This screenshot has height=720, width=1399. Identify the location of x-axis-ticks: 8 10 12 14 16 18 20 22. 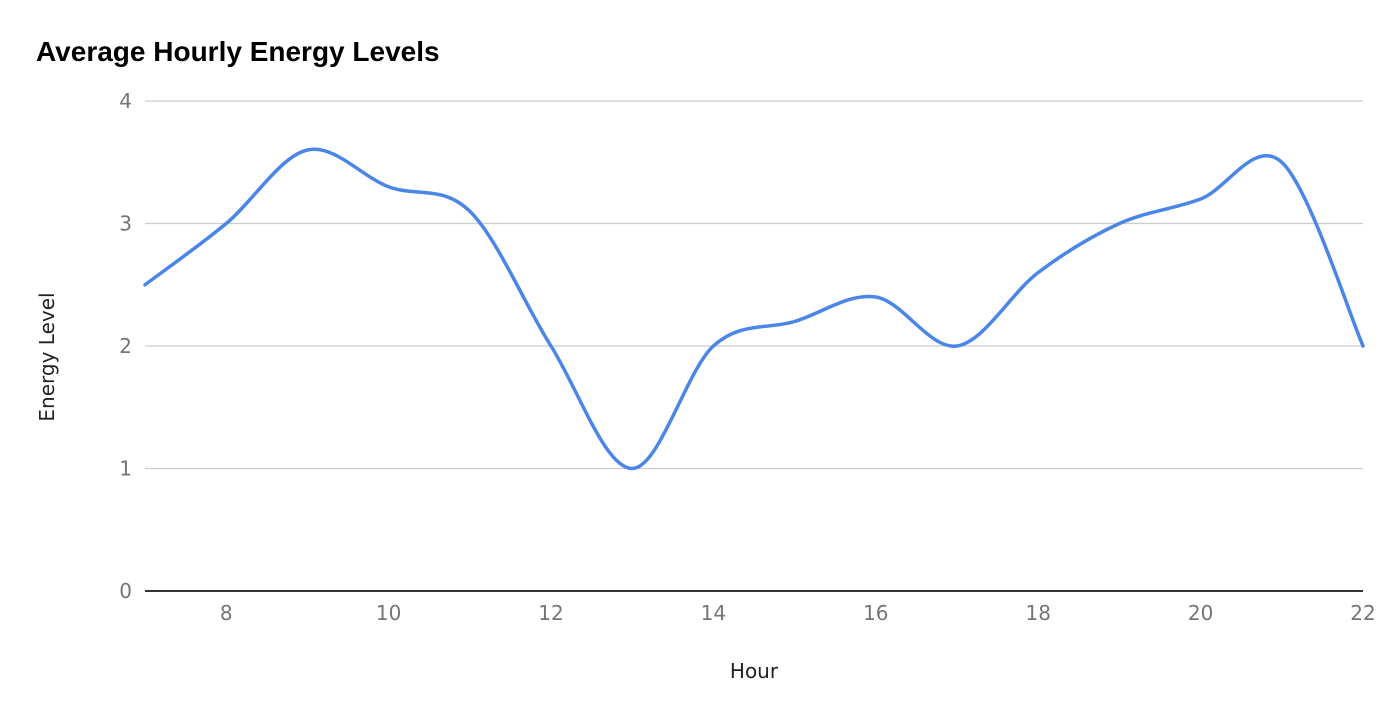
(798, 613).